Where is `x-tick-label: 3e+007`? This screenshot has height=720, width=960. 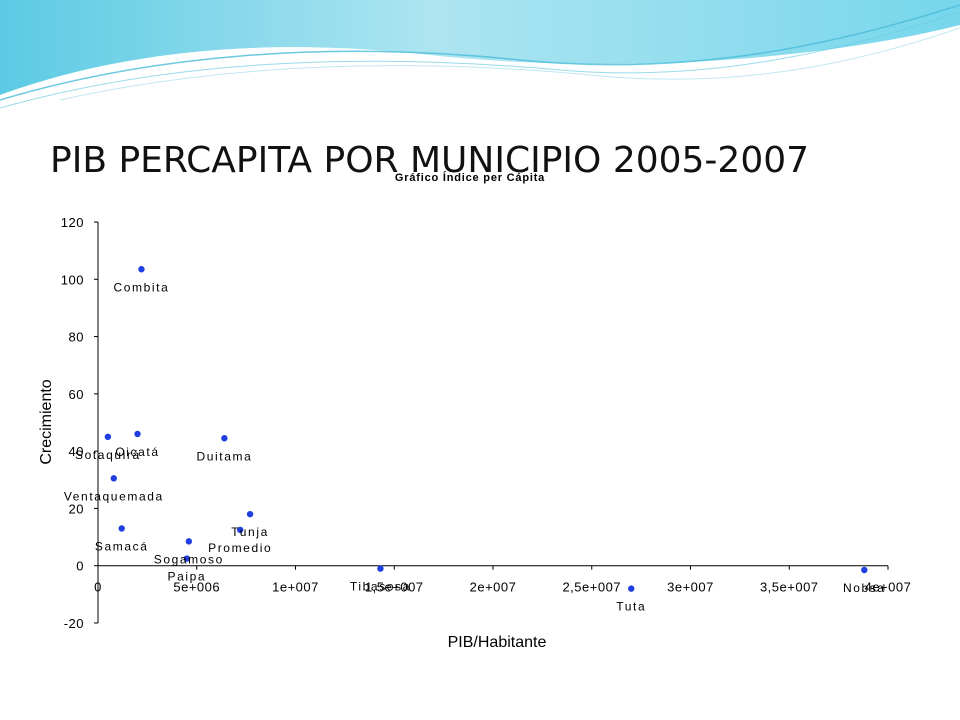 x-tick-label: 3e+007 is located at coordinates (690, 587).